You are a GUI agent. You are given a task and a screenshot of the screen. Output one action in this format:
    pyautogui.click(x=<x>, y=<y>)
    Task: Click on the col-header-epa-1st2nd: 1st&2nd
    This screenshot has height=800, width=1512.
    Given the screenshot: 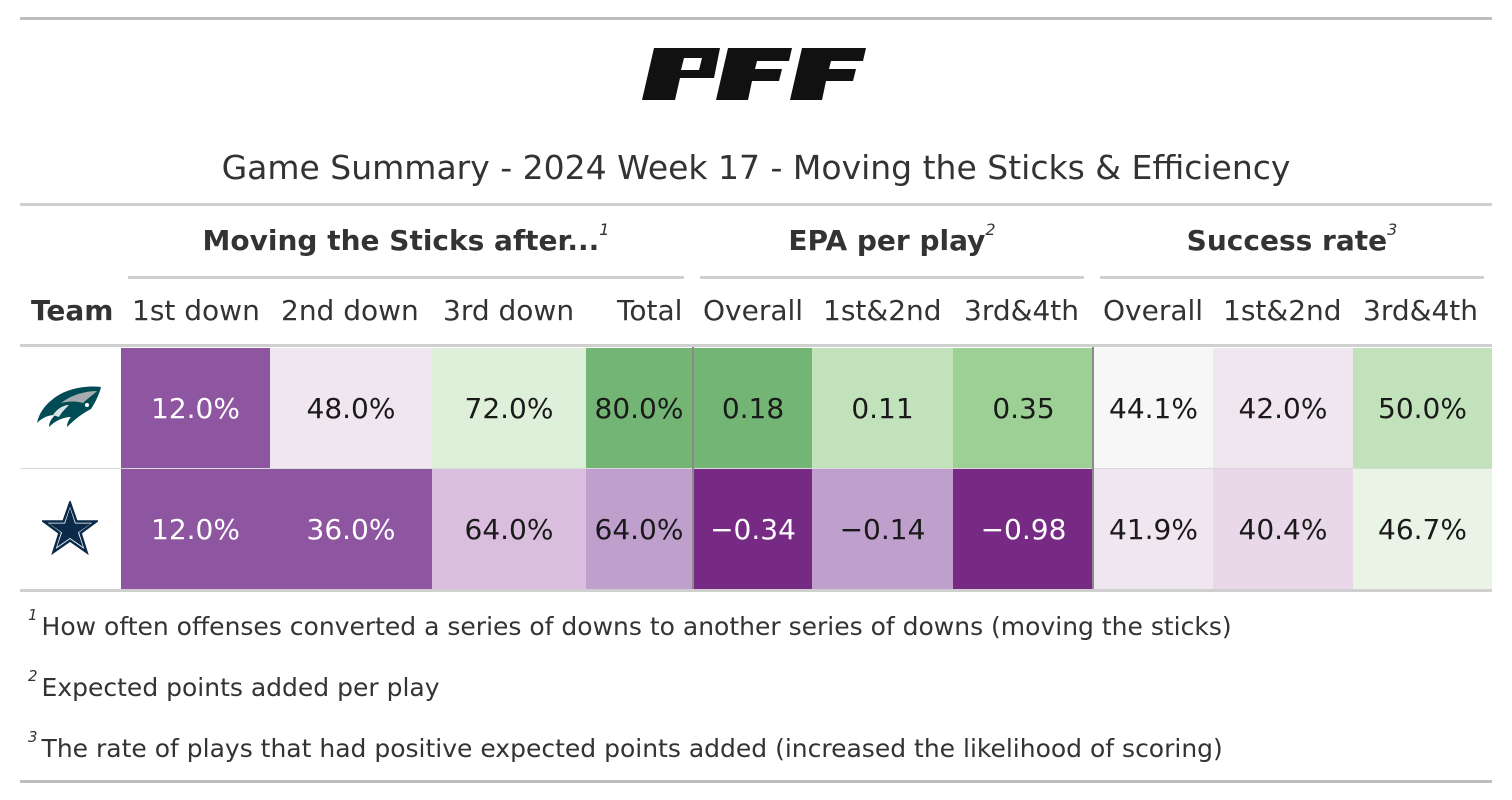 What is the action you would take?
    pyautogui.click(x=882, y=310)
    